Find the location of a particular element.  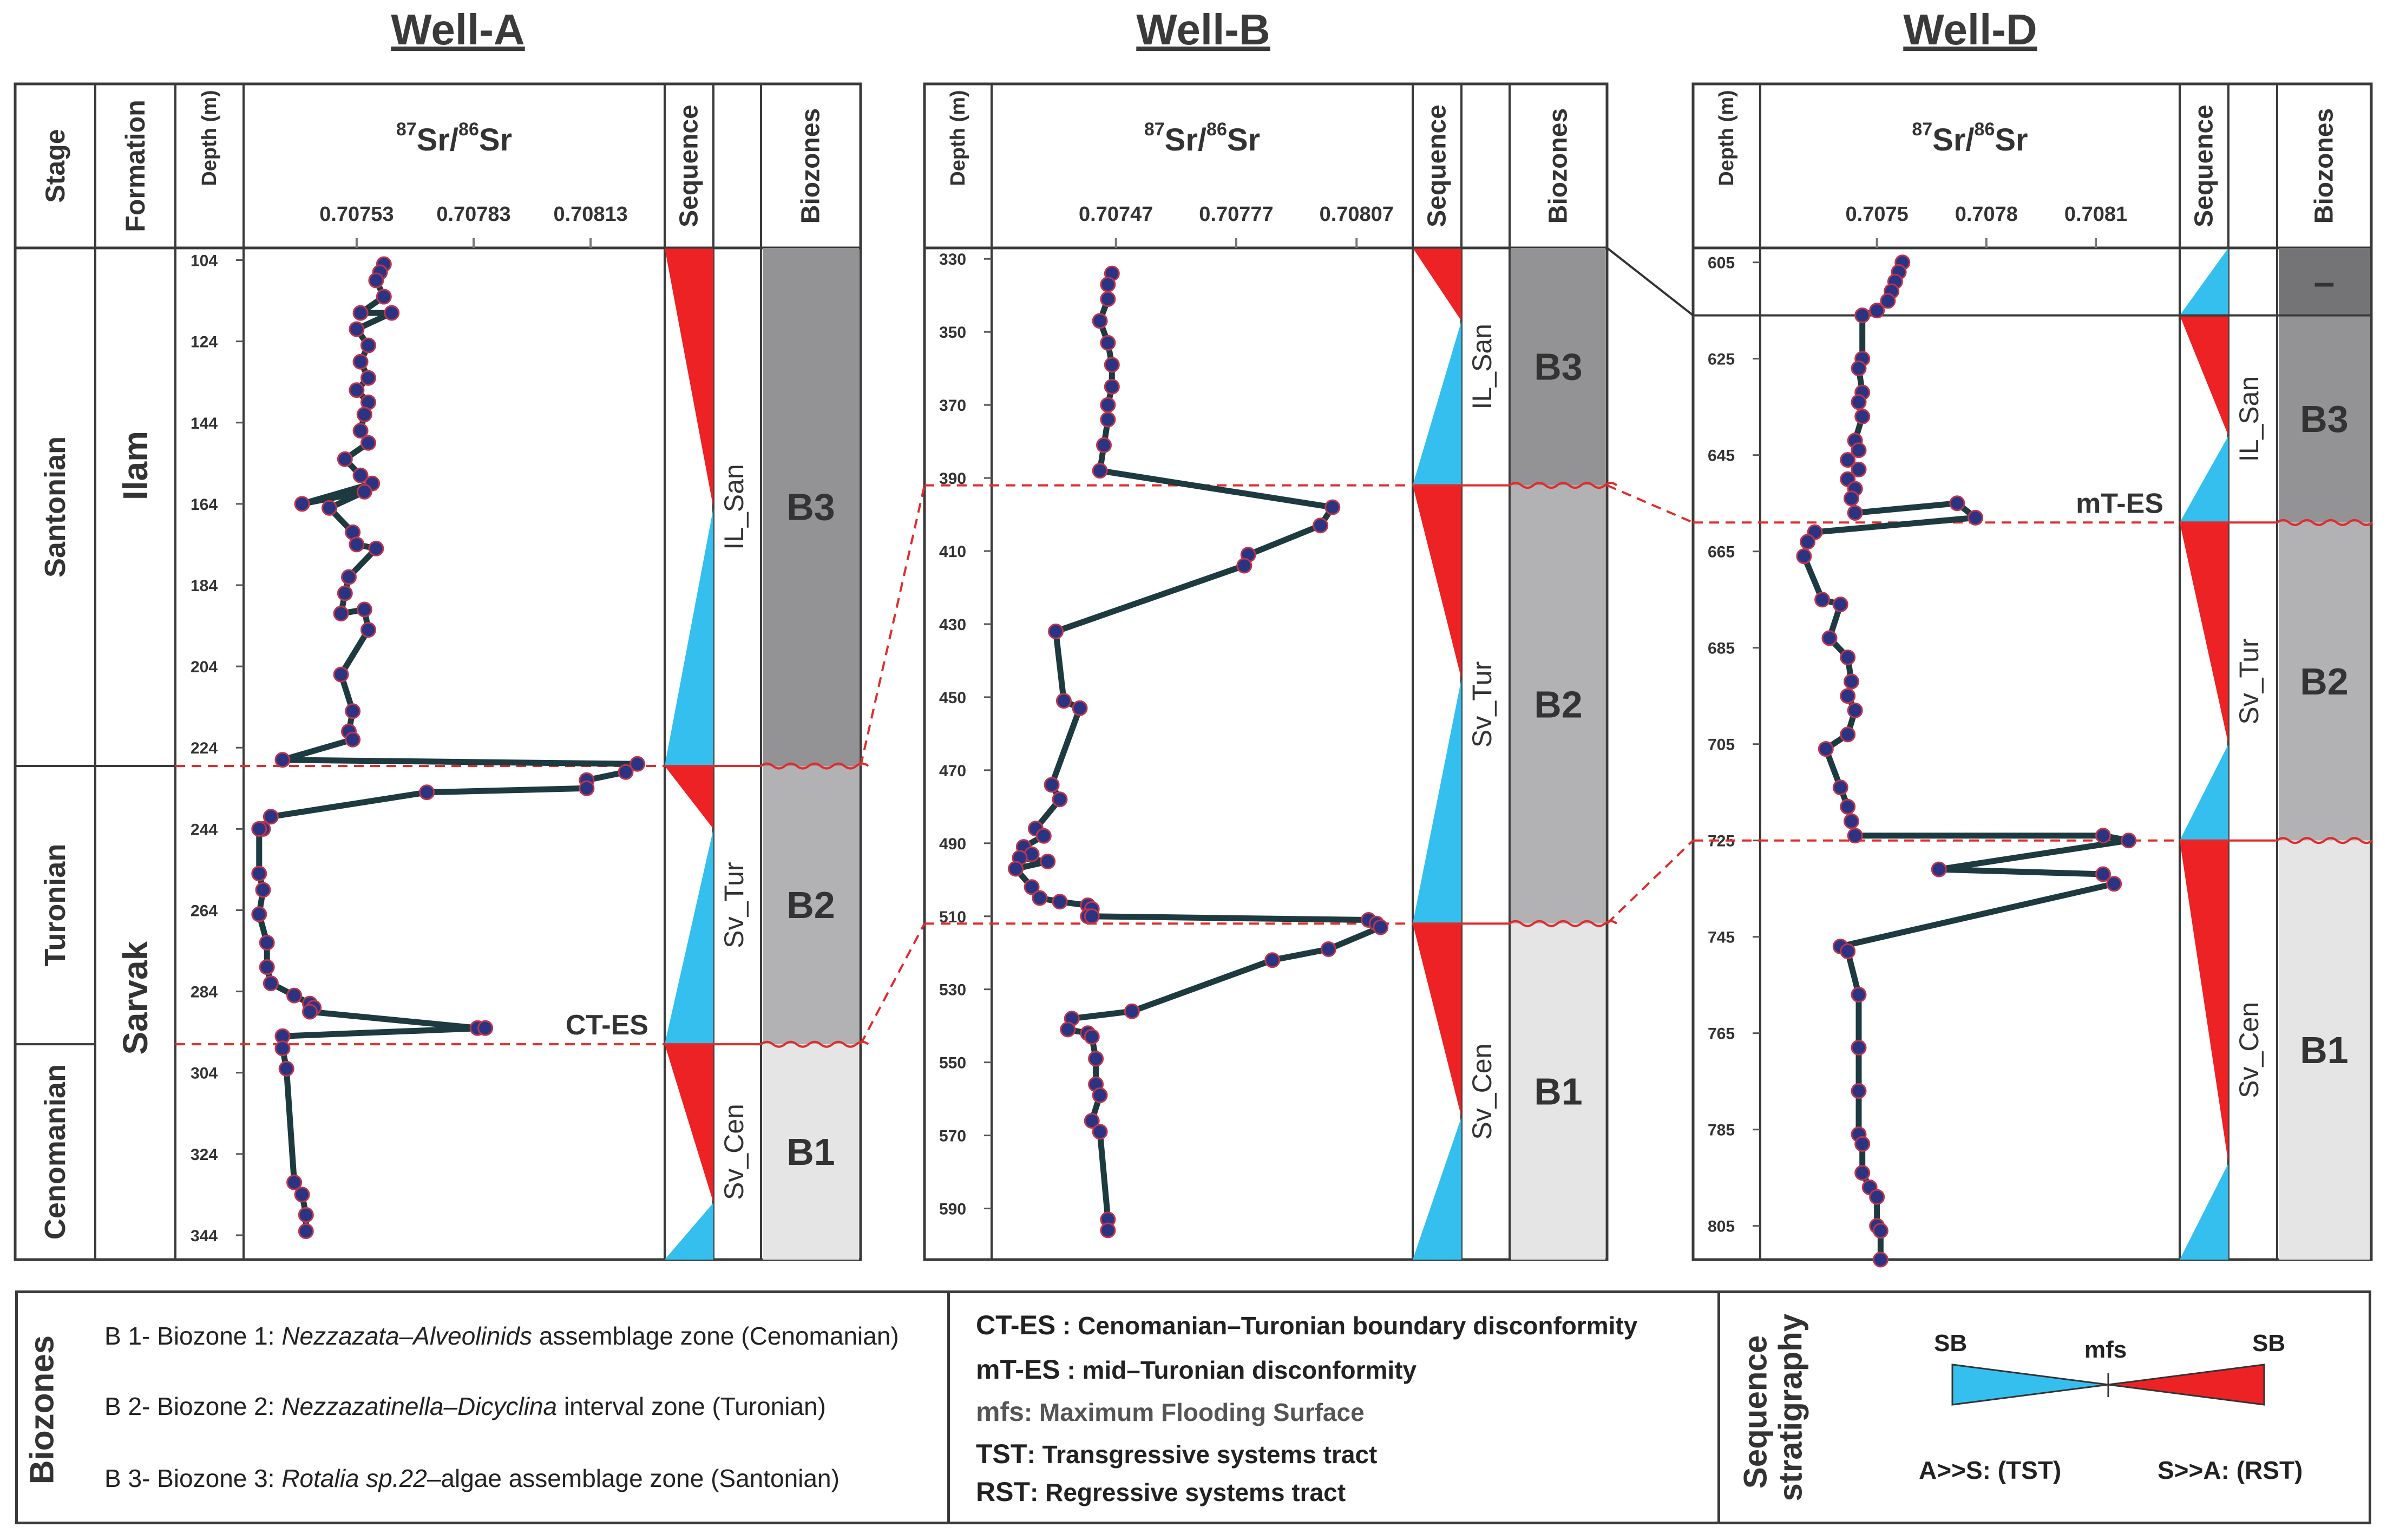

depth-tick-label: 745 is located at coordinates (1721, 938).